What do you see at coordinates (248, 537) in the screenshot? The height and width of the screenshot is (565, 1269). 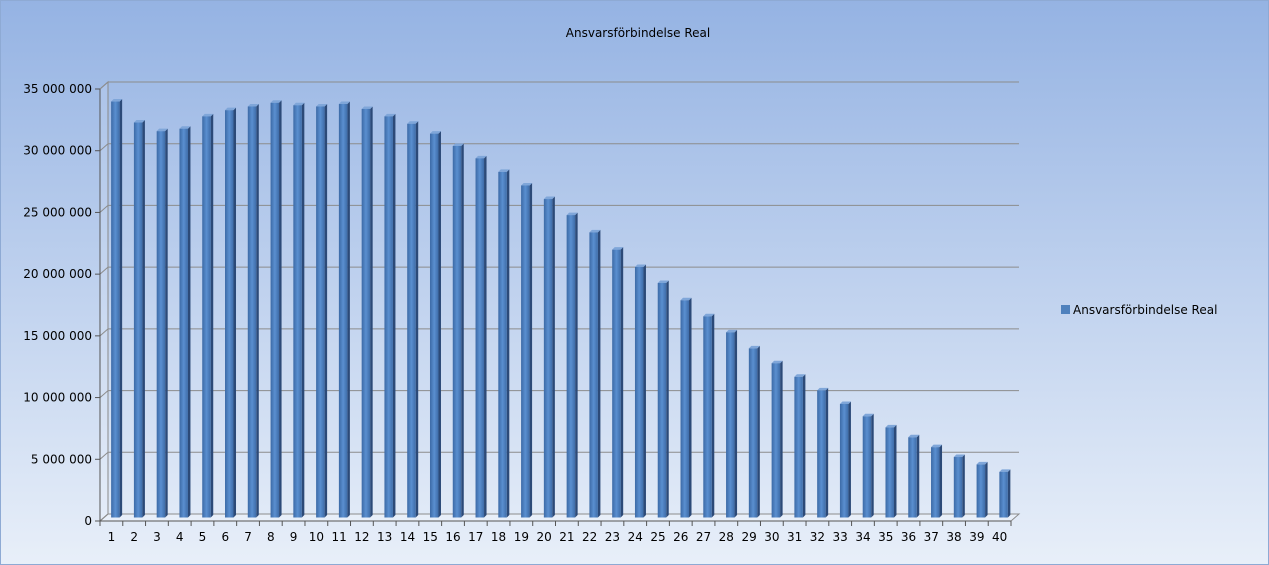 I see `x-tick-label: 7` at bounding box center [248, 537].